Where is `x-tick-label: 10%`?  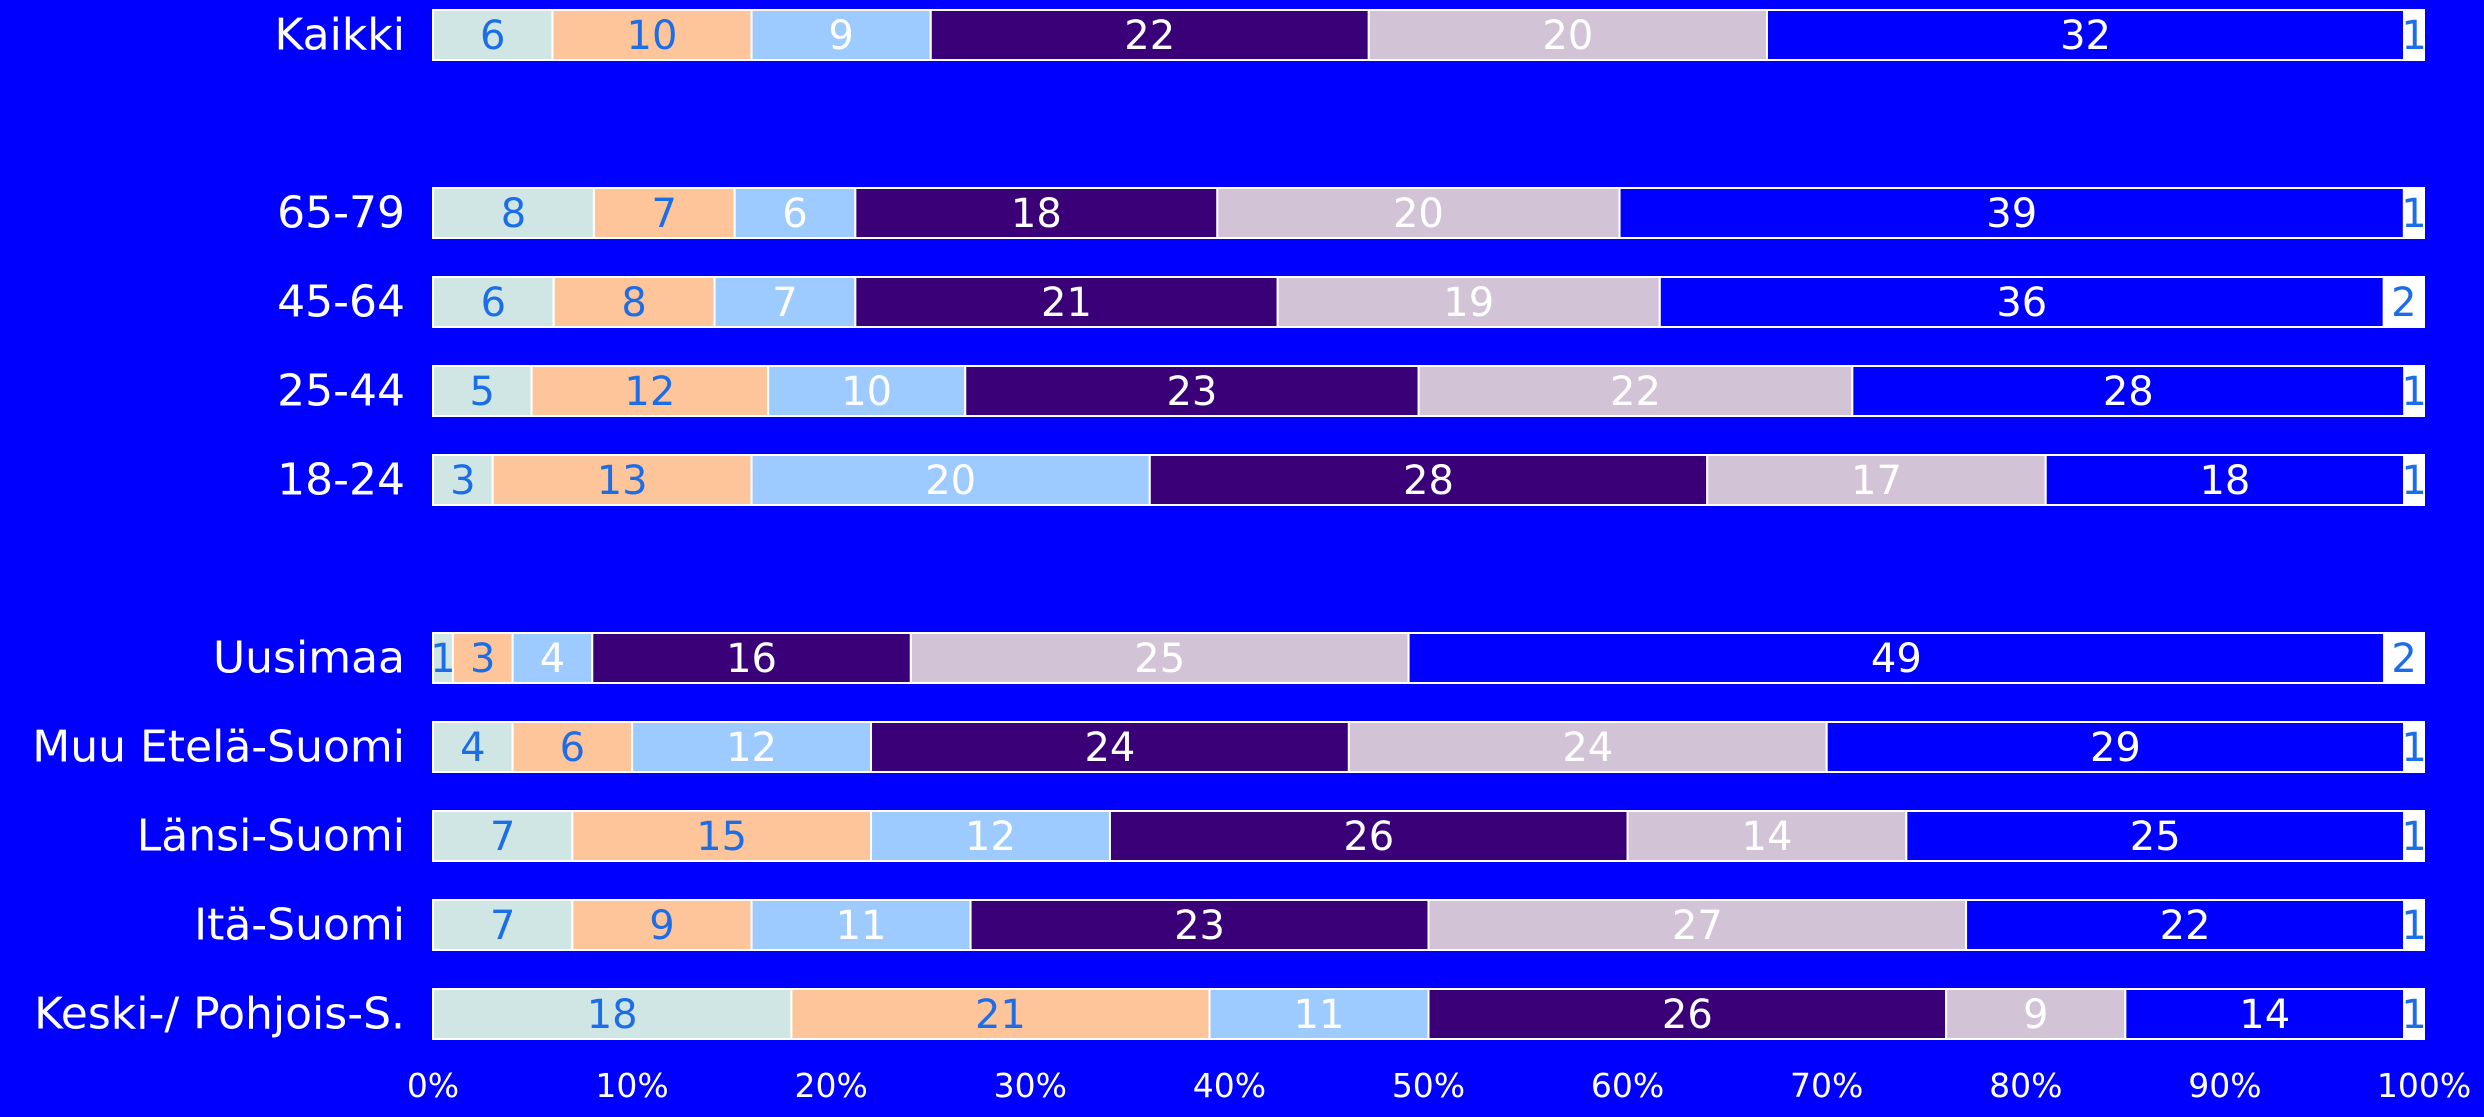 x-tick-label: 10% is located at coordinates (631, 1085).